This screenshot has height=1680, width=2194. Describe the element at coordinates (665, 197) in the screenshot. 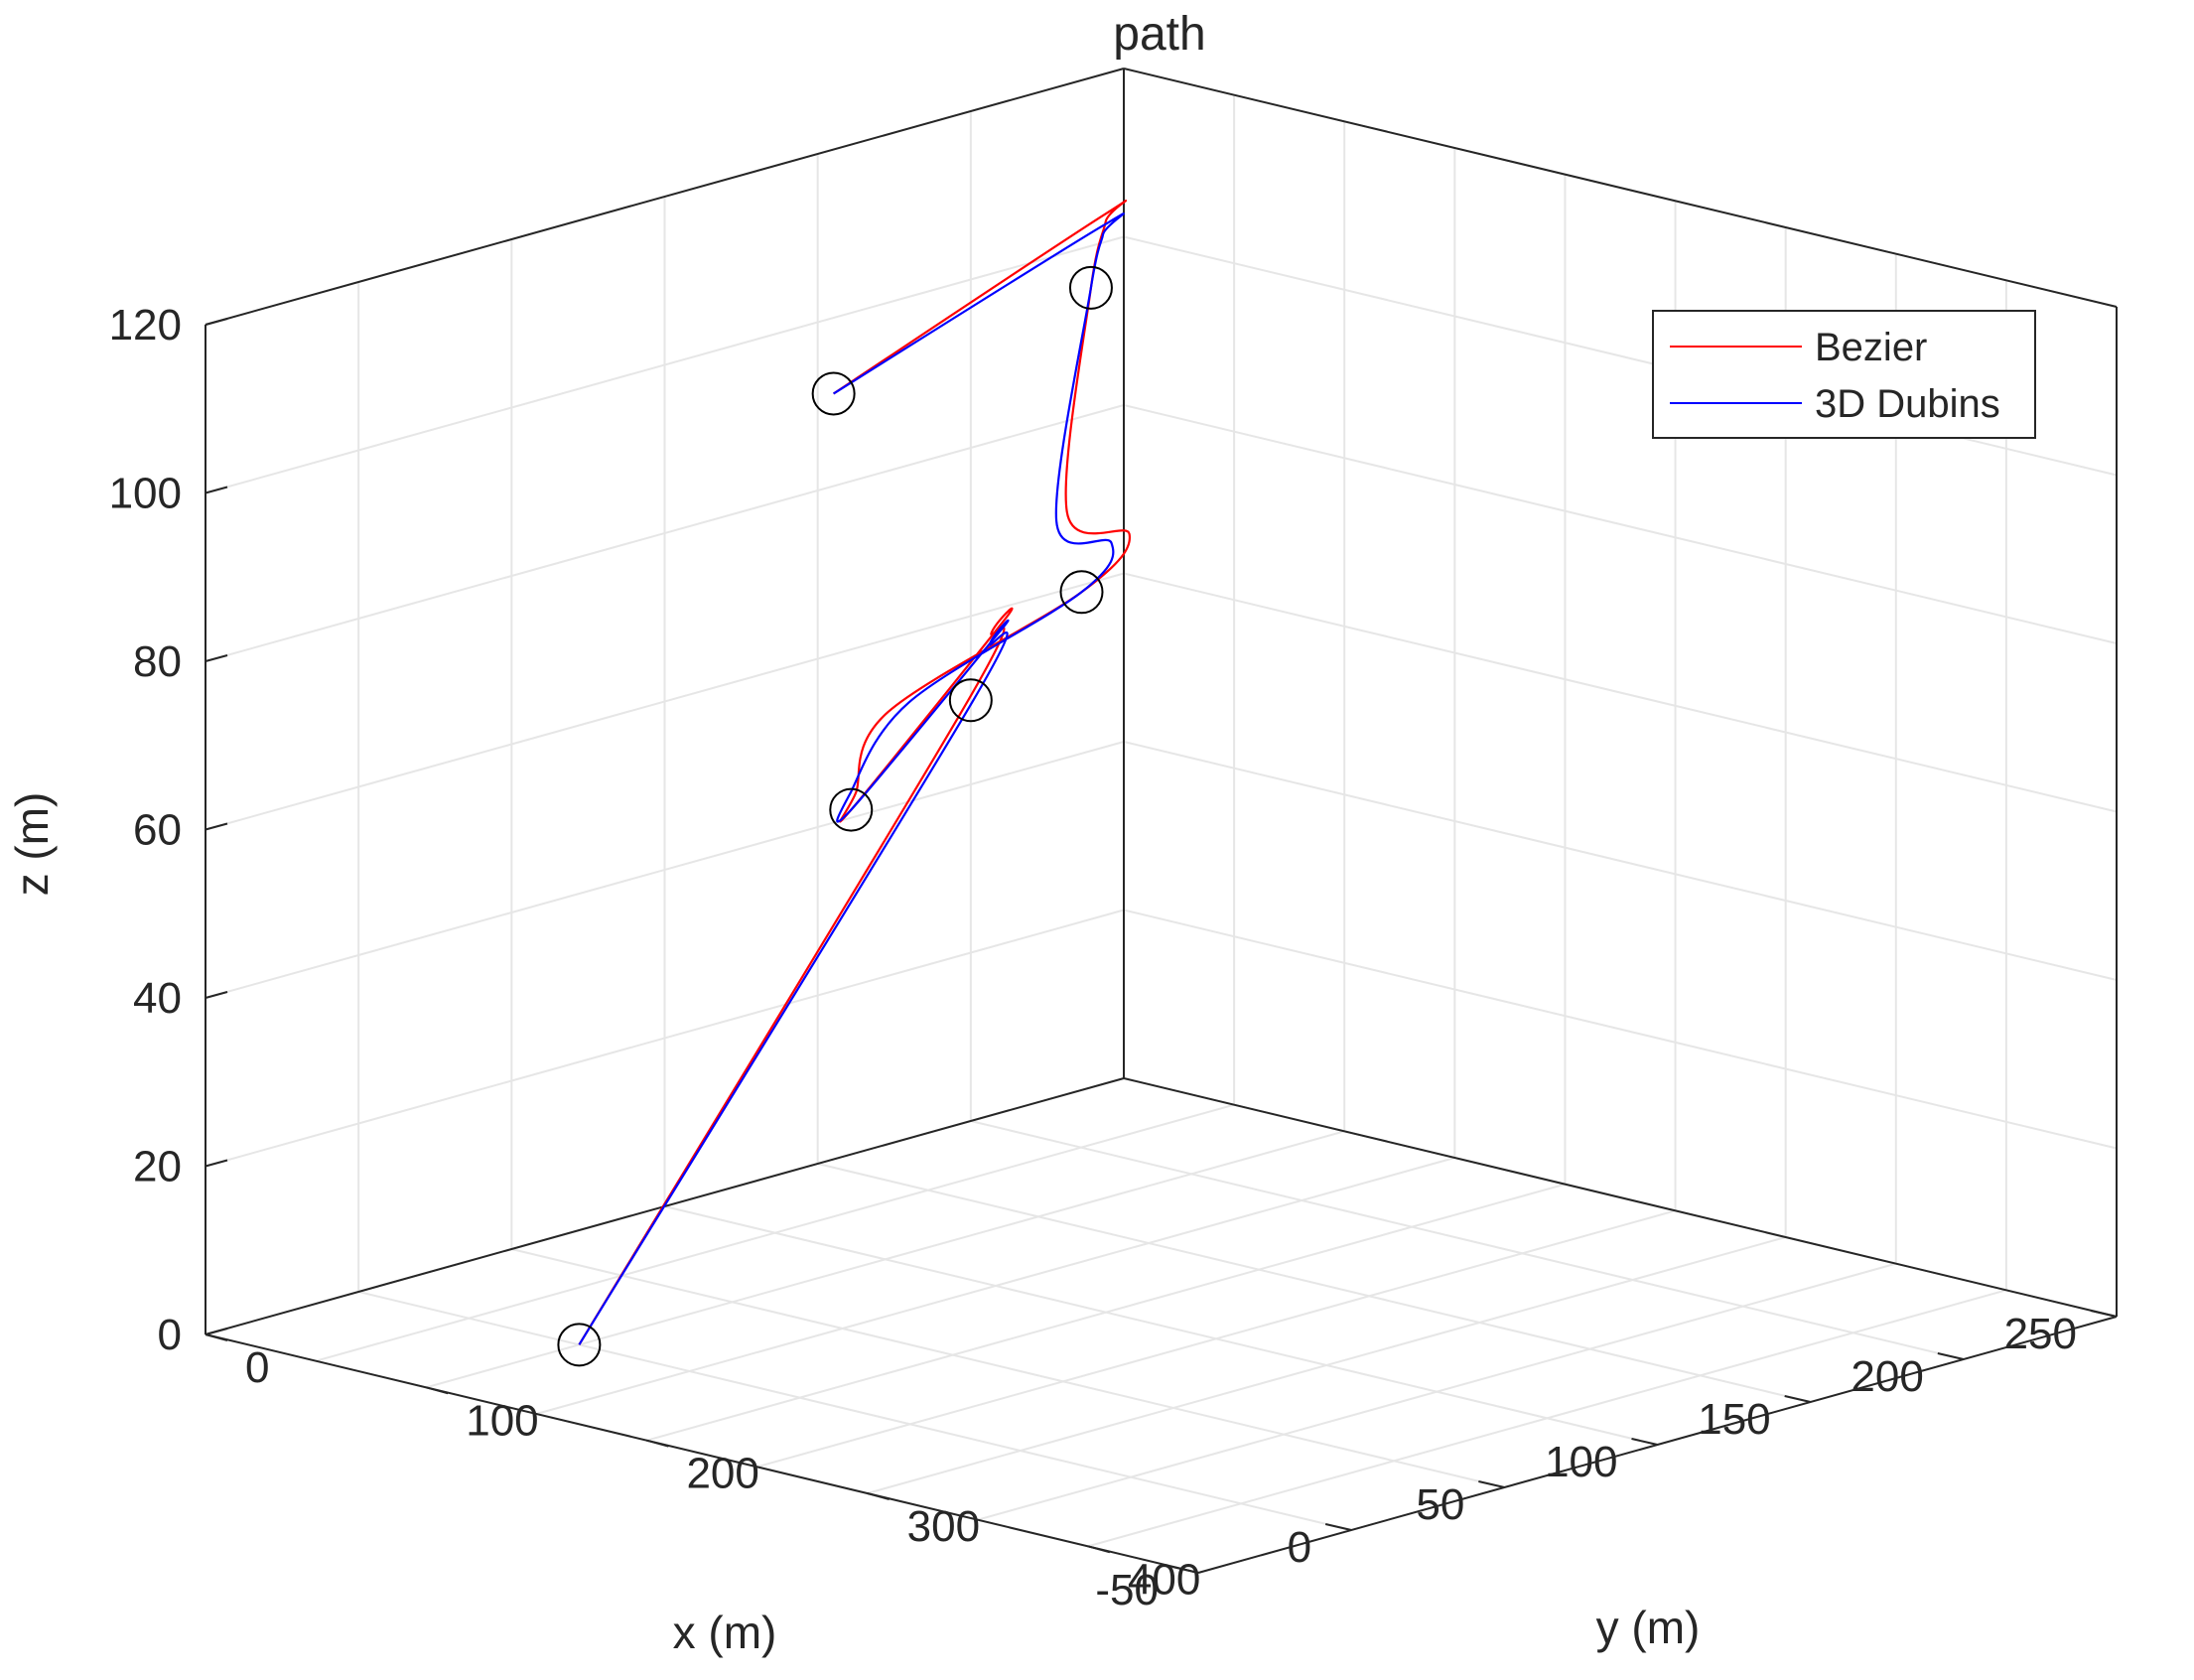

I see `top-edge-x` at that location.